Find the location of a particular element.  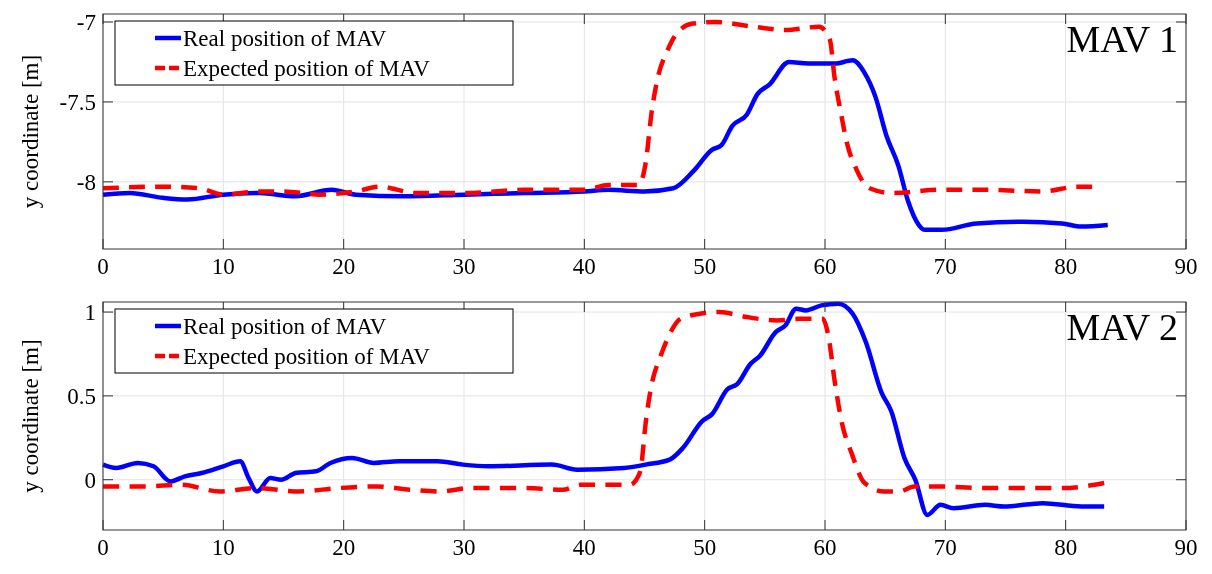

annotation: MAV 1 is located at coordinates (1122, 39).